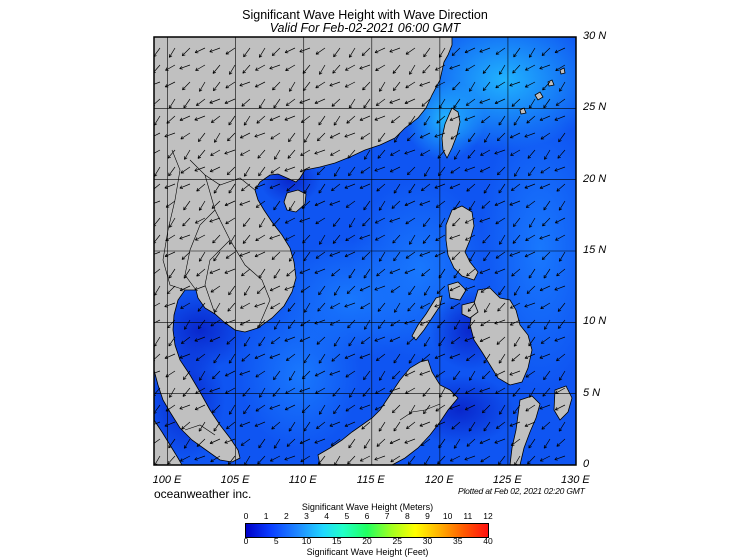 The width and height of the screenshot is (755, 560). I want to click on longitude-label: 125 E, so click(507, 480).